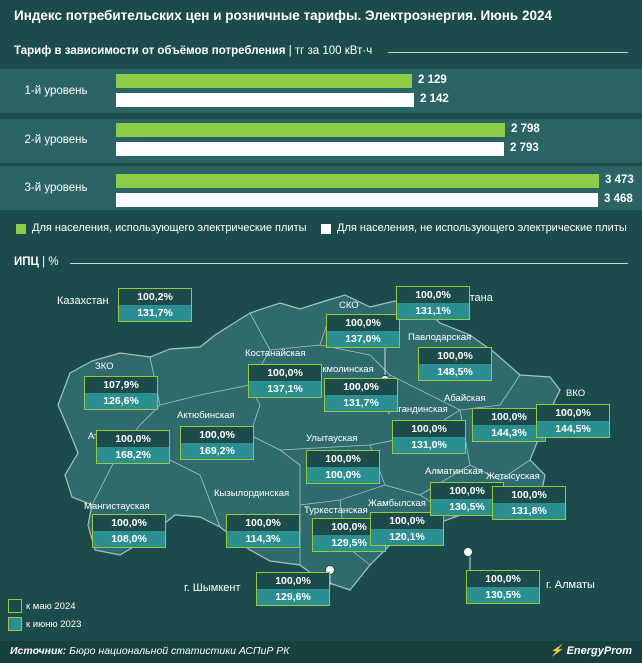 This screenshot has width=642, height=663. Describe the element at coordinates (509, 433) in the screenshot. I see `cpi-june-value: 144,3%` at that location.